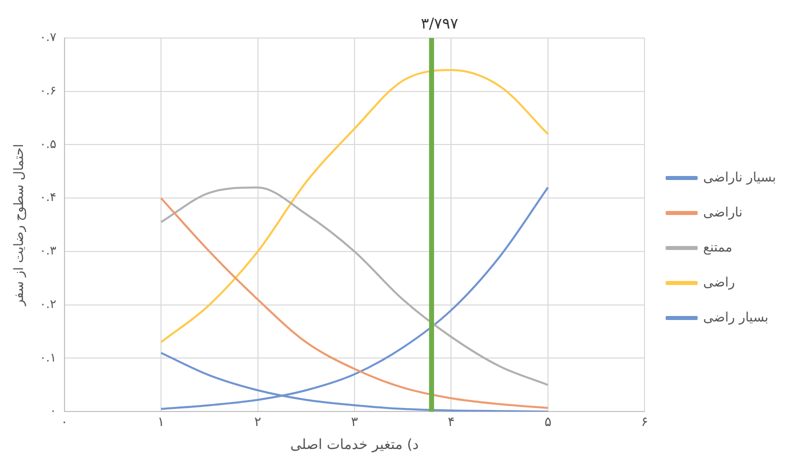  I want to click on y-tick-label: ۰, so click(53, 411).